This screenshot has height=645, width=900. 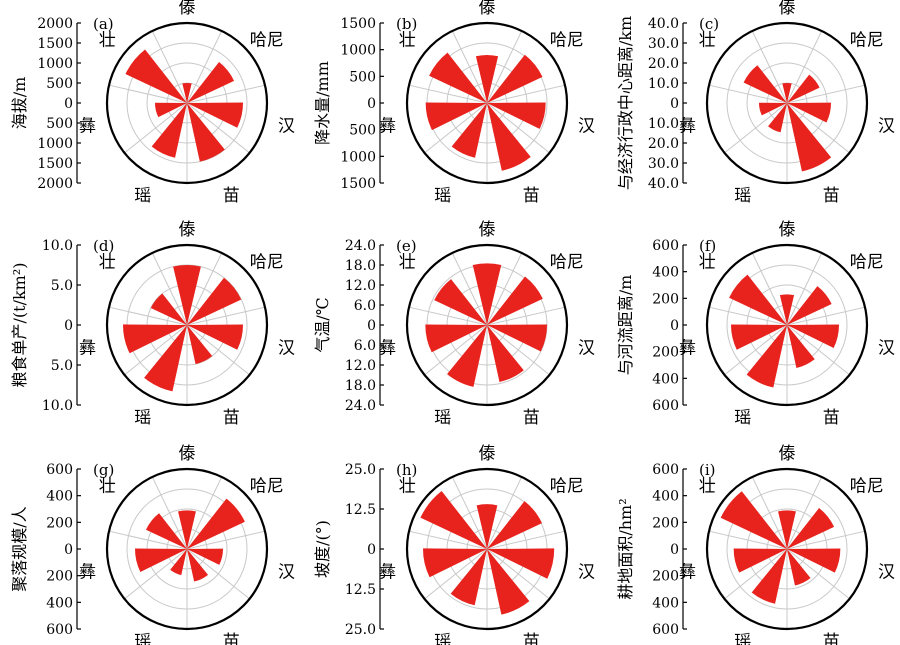 I want to click on axis-title: 与经济行政中心距离/km, so click(x=625, y=103).